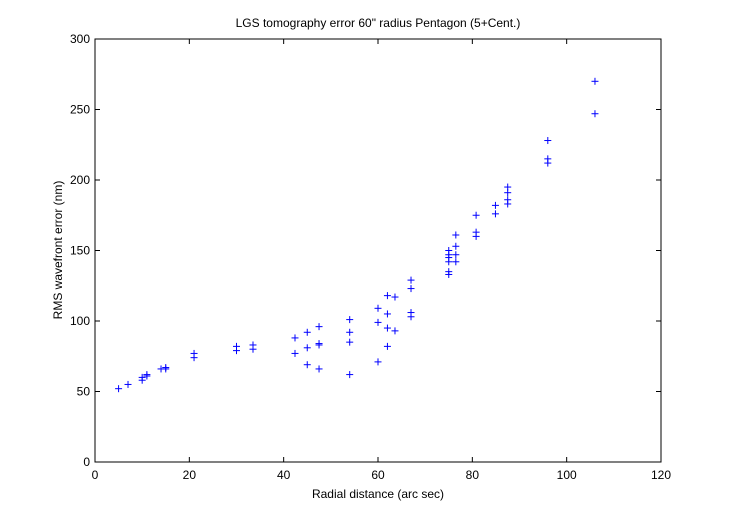 The height and width of the screenshot is (519, 732). I want to click on x-tick-label: 120, so click(661, 475).